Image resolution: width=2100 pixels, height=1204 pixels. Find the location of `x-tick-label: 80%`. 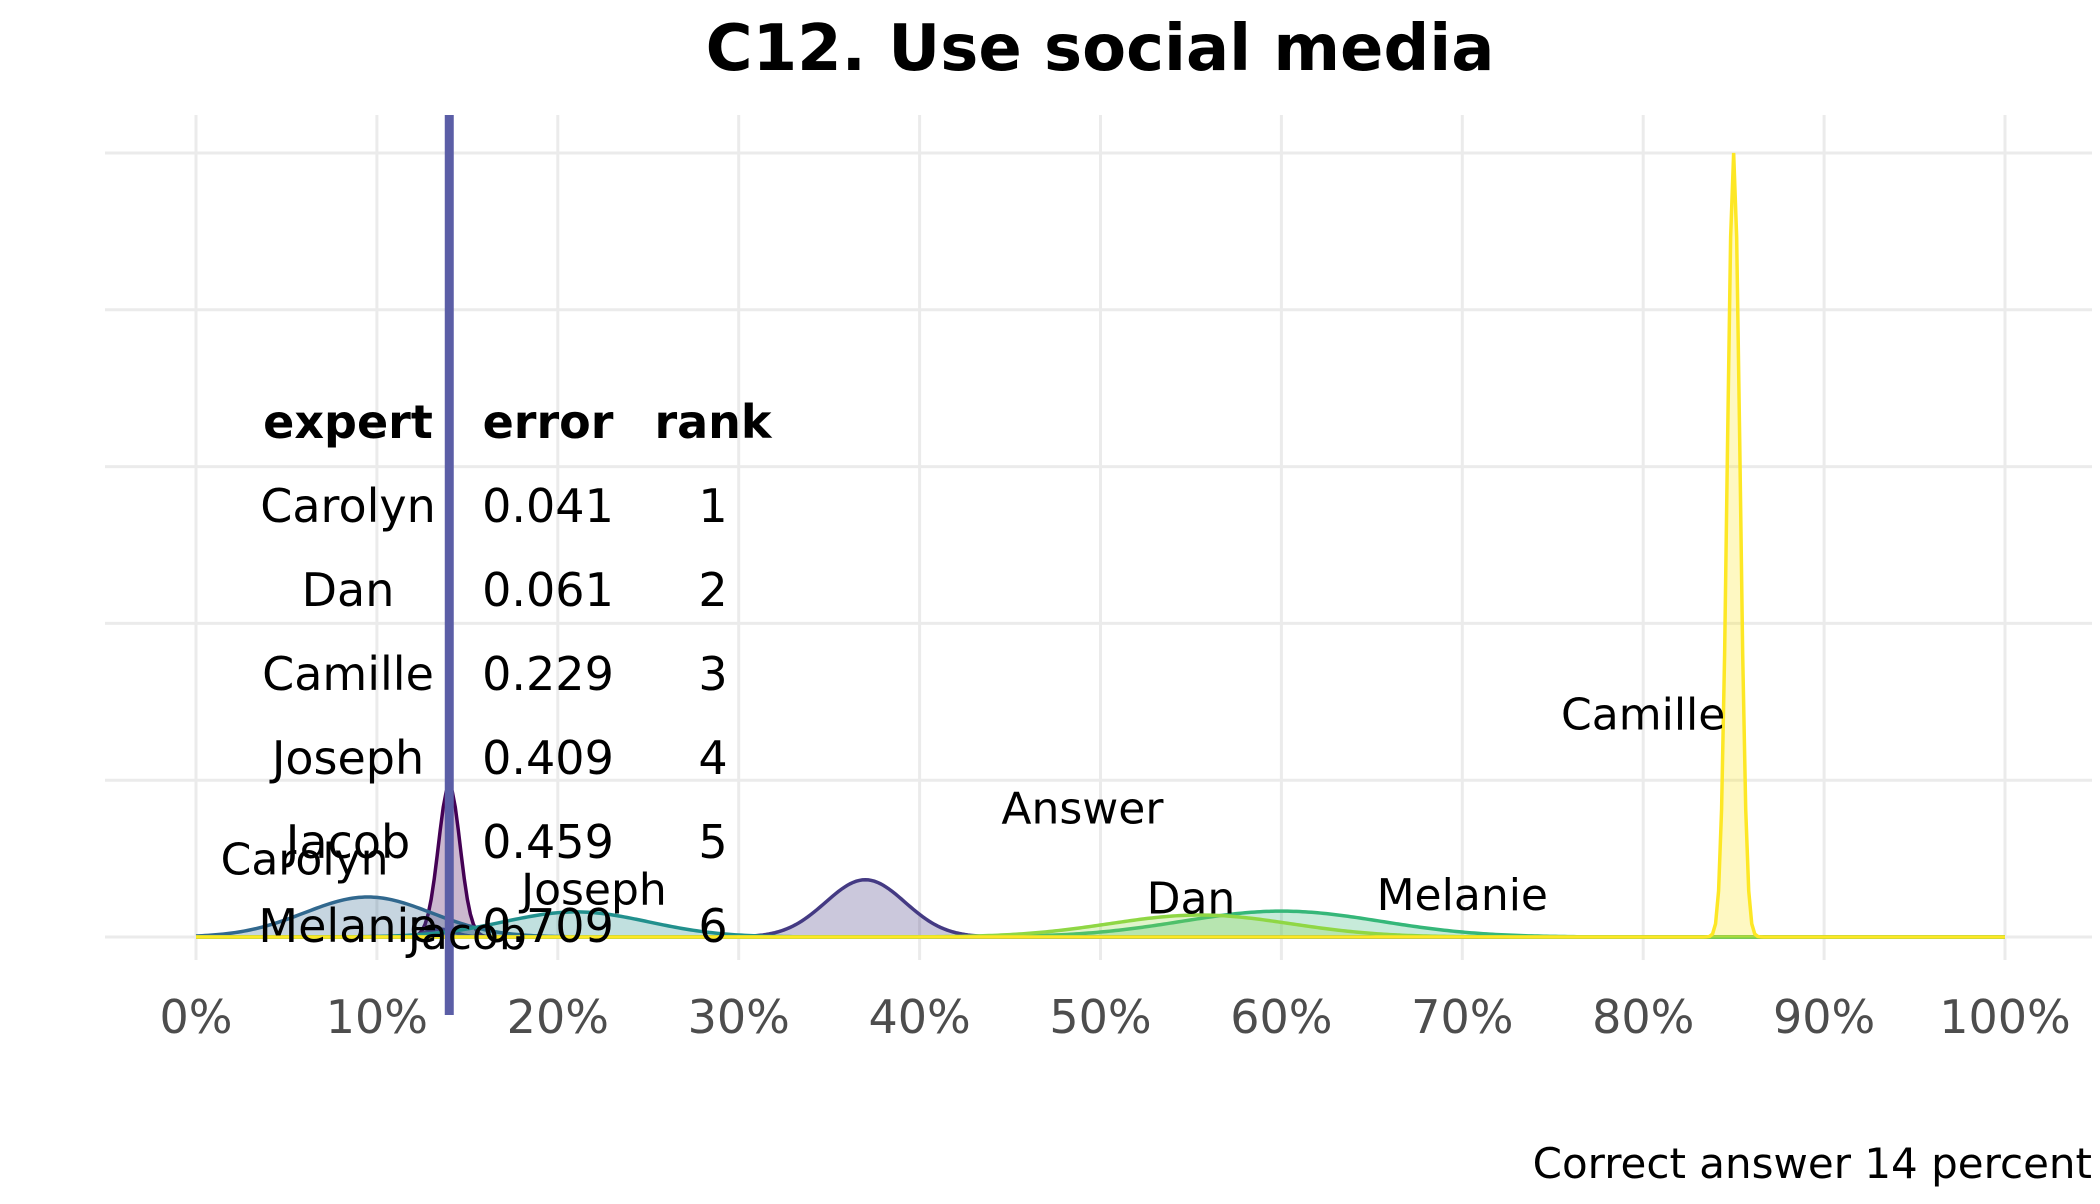

x-tick-label: 80% is located at coordinates (1643, 1017).